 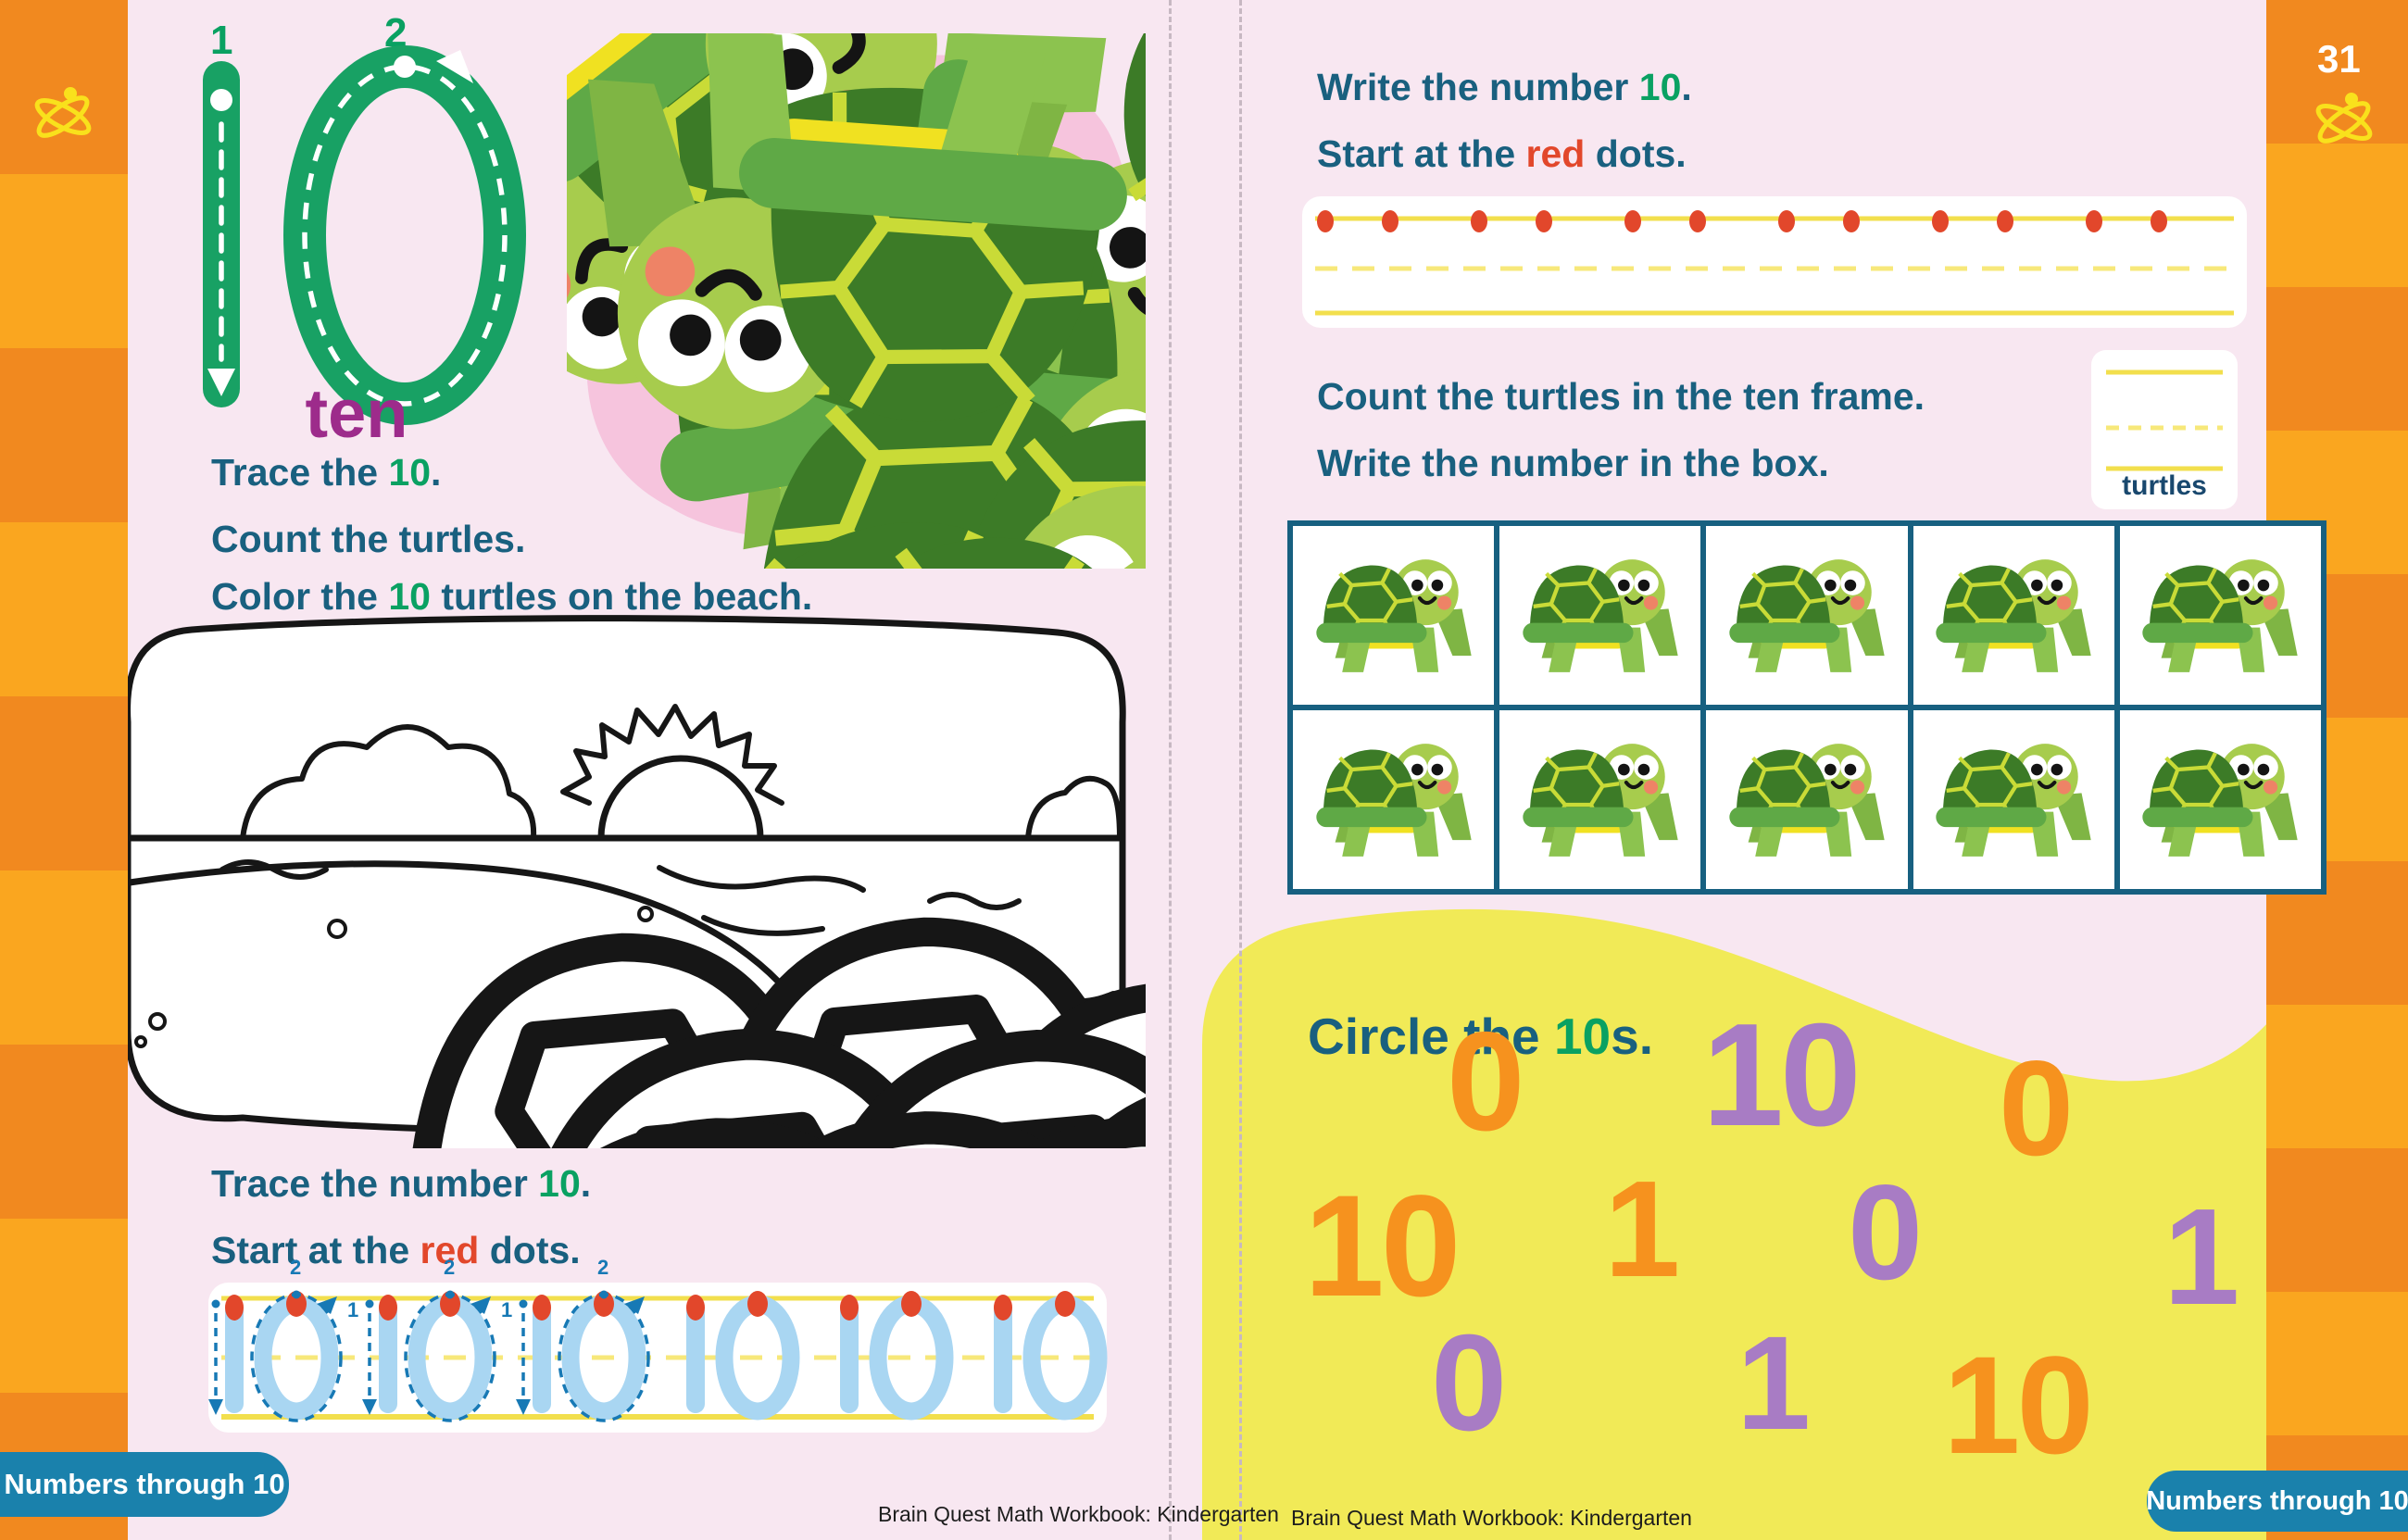 I want to click on instruction-line: Trace the number 10., so click(x=402, y=1183).